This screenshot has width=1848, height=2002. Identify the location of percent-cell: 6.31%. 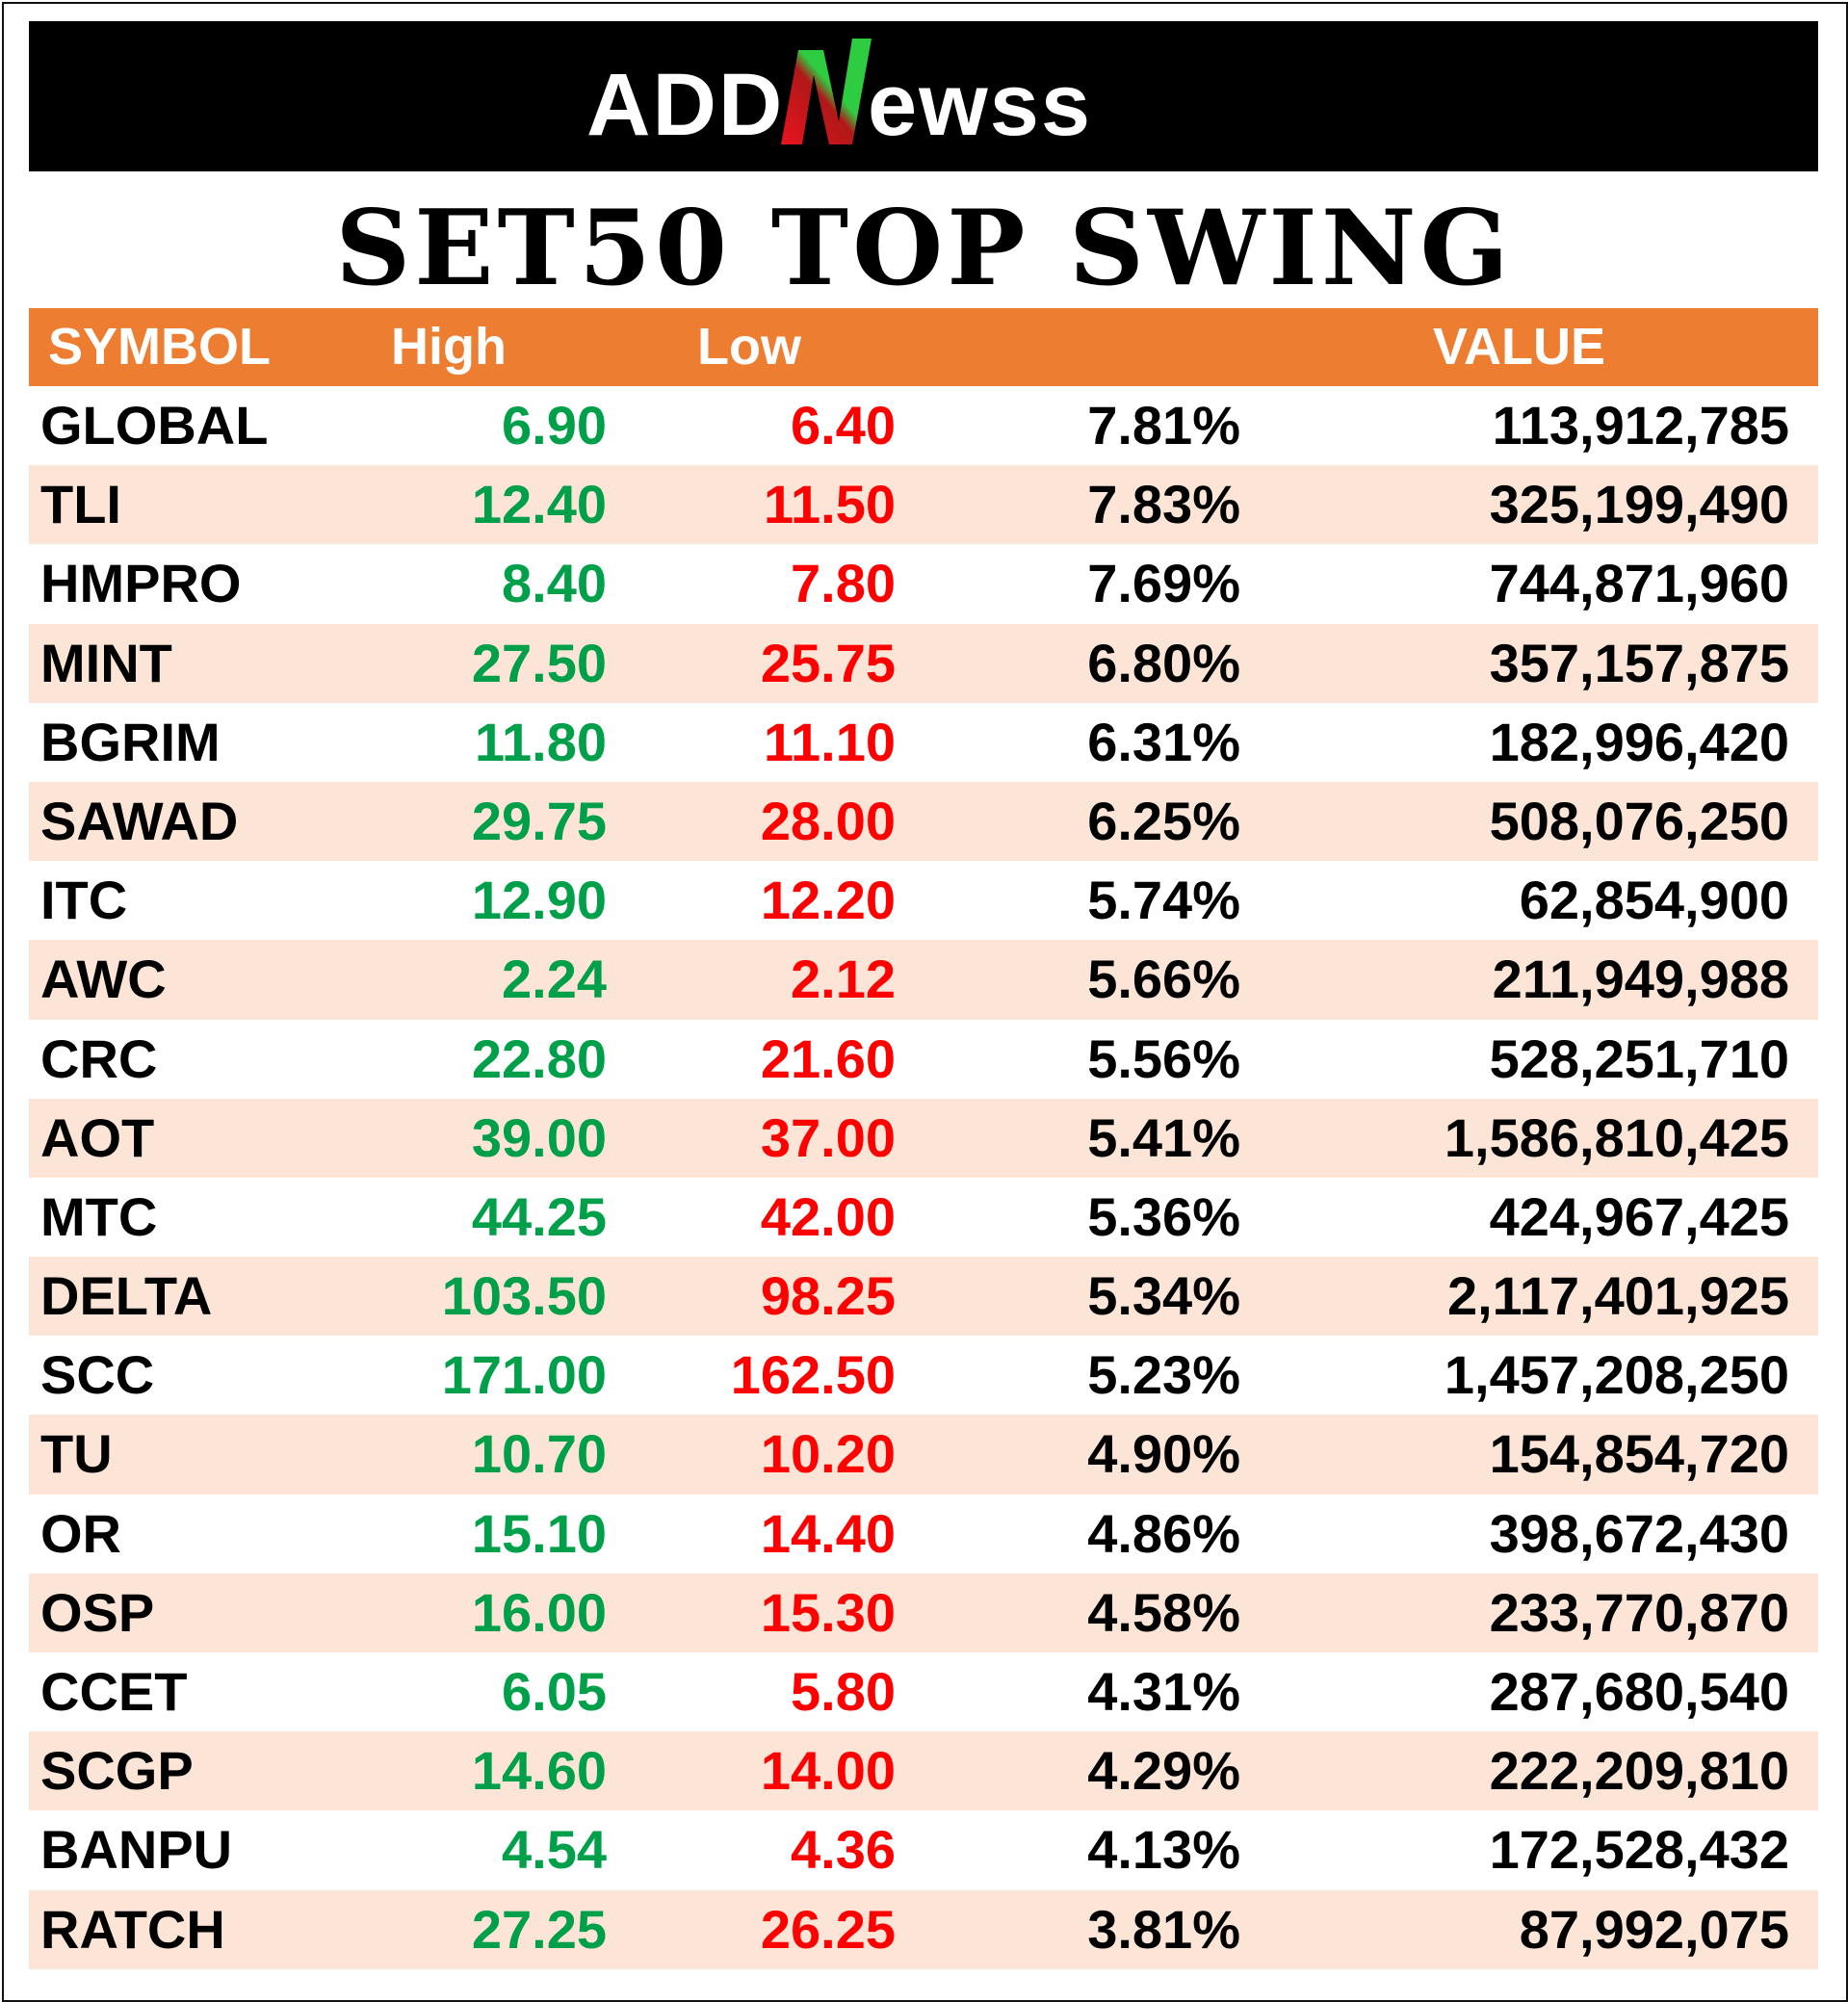
(1163, 741).